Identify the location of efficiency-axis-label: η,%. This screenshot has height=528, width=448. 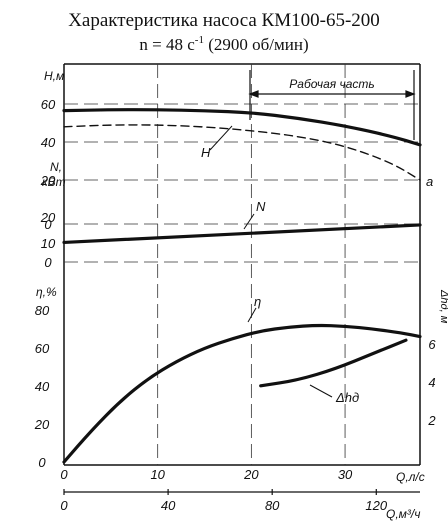
(46, 292).